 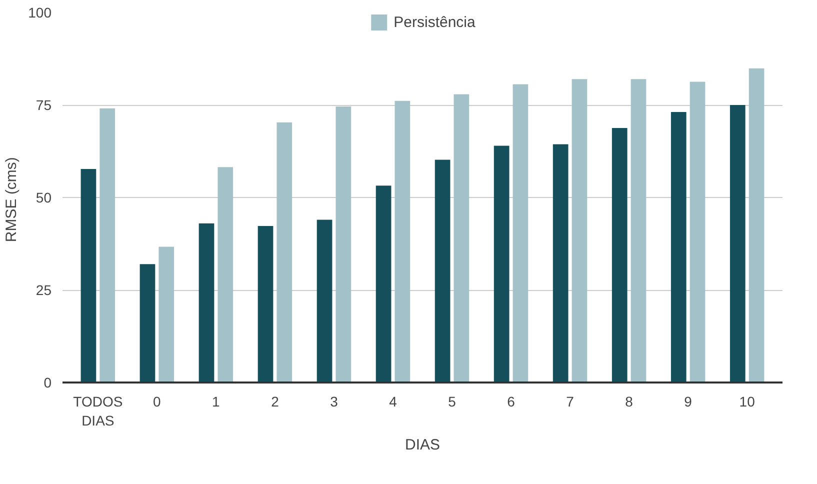 I want to click on x-tick-label: 2, so click(x=275, y=402).